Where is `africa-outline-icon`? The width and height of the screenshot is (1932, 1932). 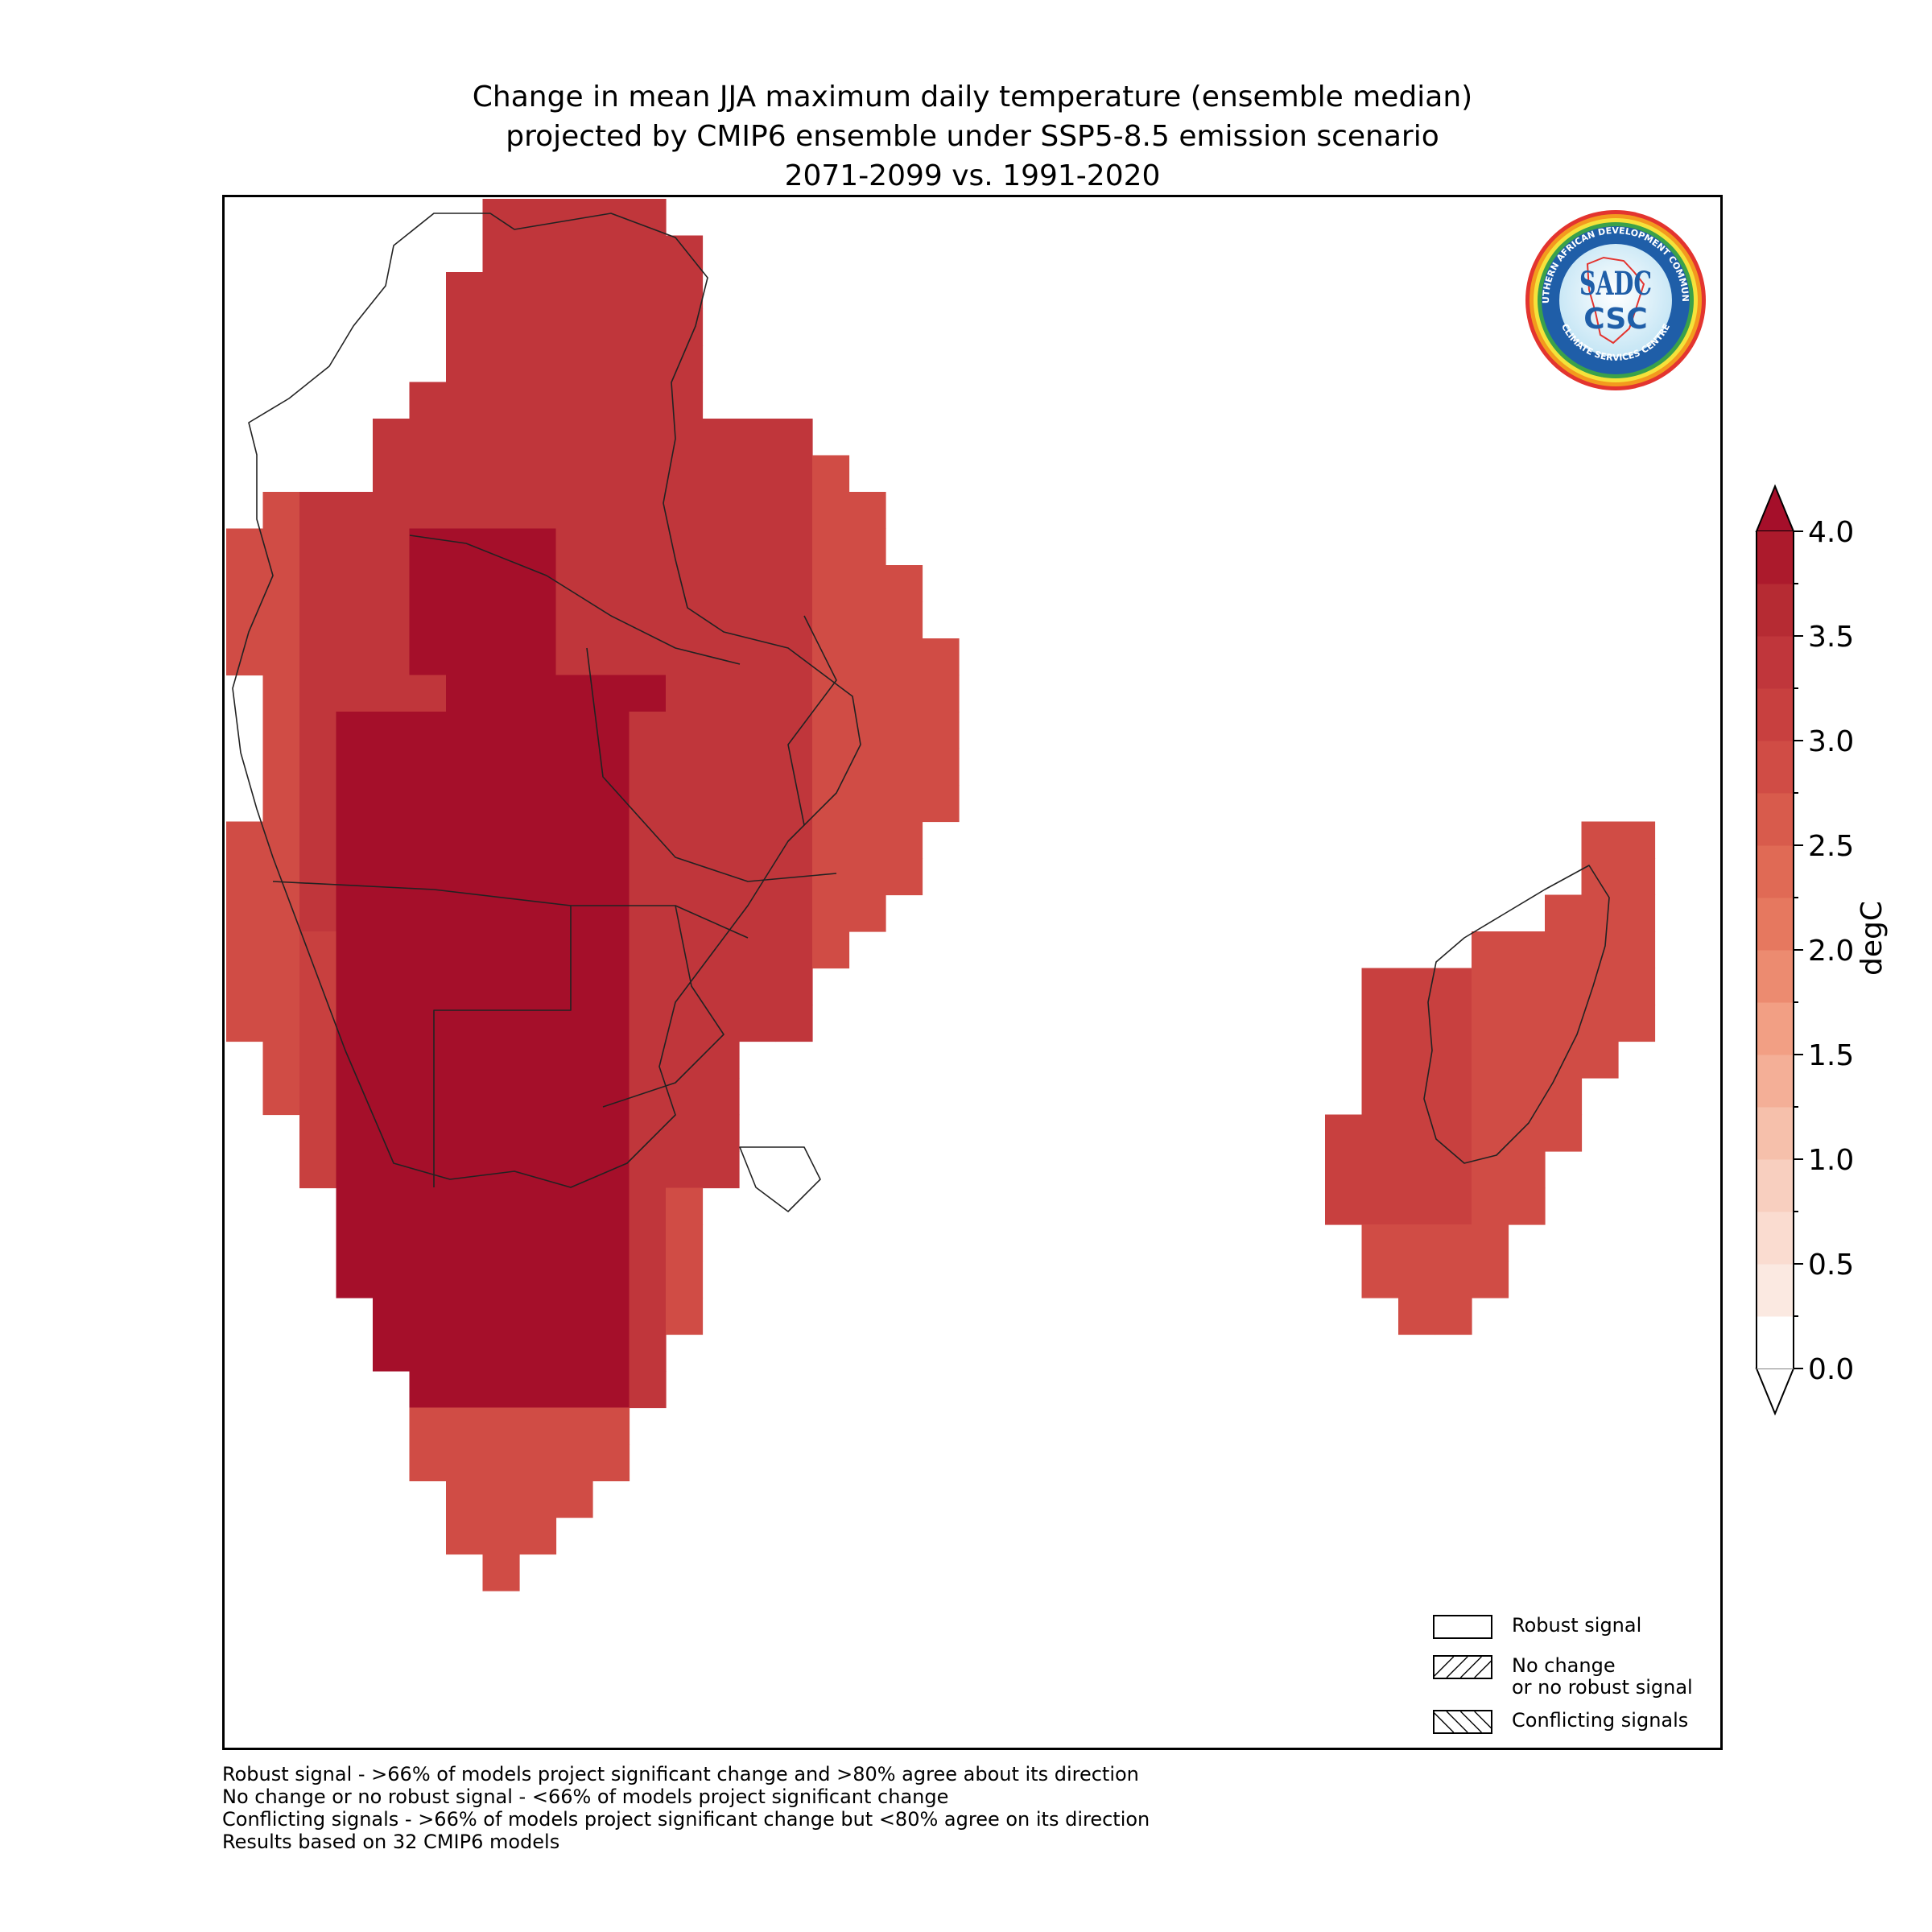 africa-outline-icon is located at coordinates (1615, 300).